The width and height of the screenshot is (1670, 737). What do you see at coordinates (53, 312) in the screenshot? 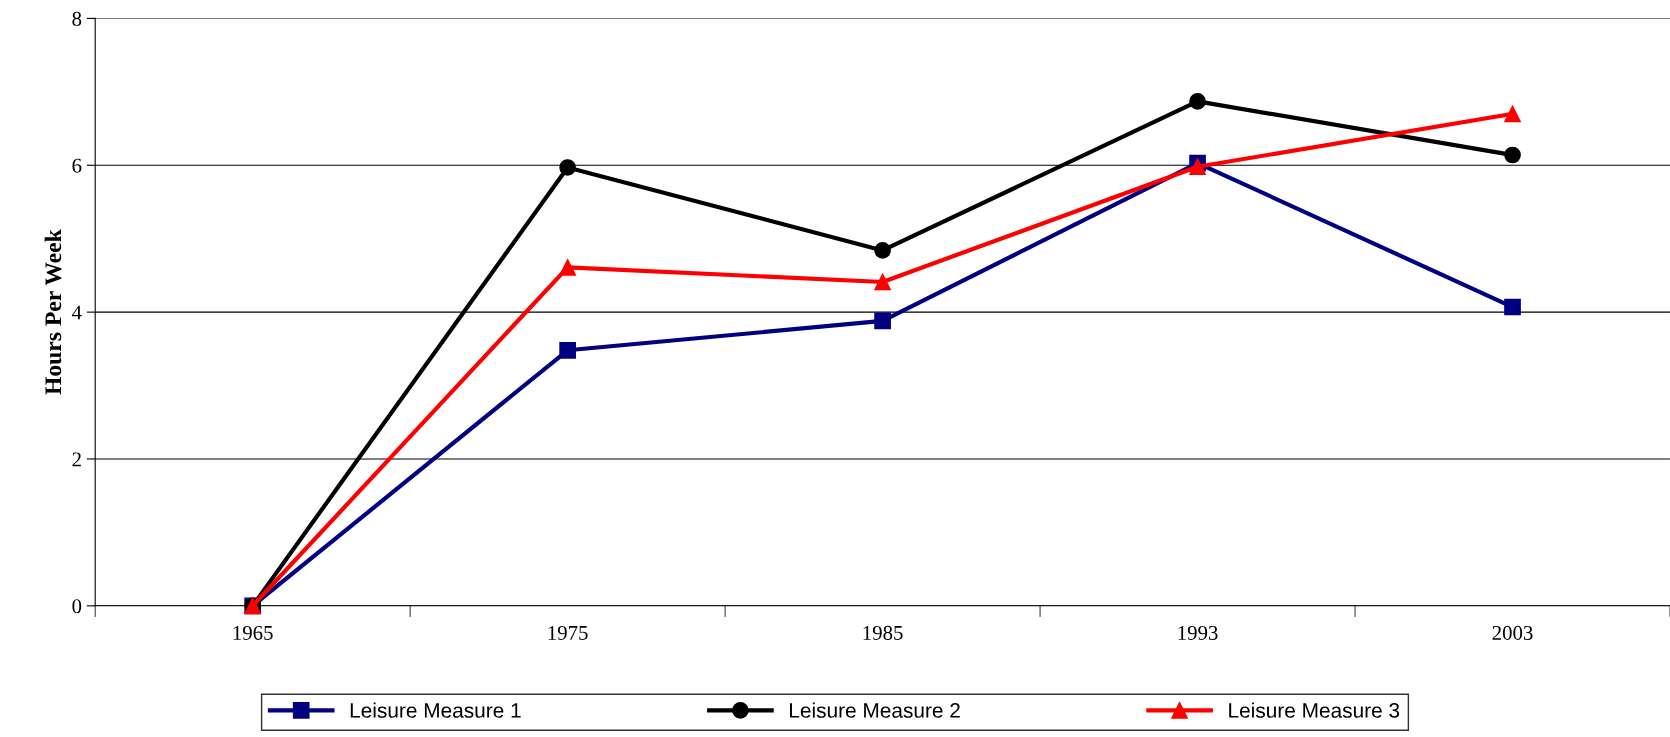
I see `y-axis-title: Hours Per Week` at bounding box center [53, 312].